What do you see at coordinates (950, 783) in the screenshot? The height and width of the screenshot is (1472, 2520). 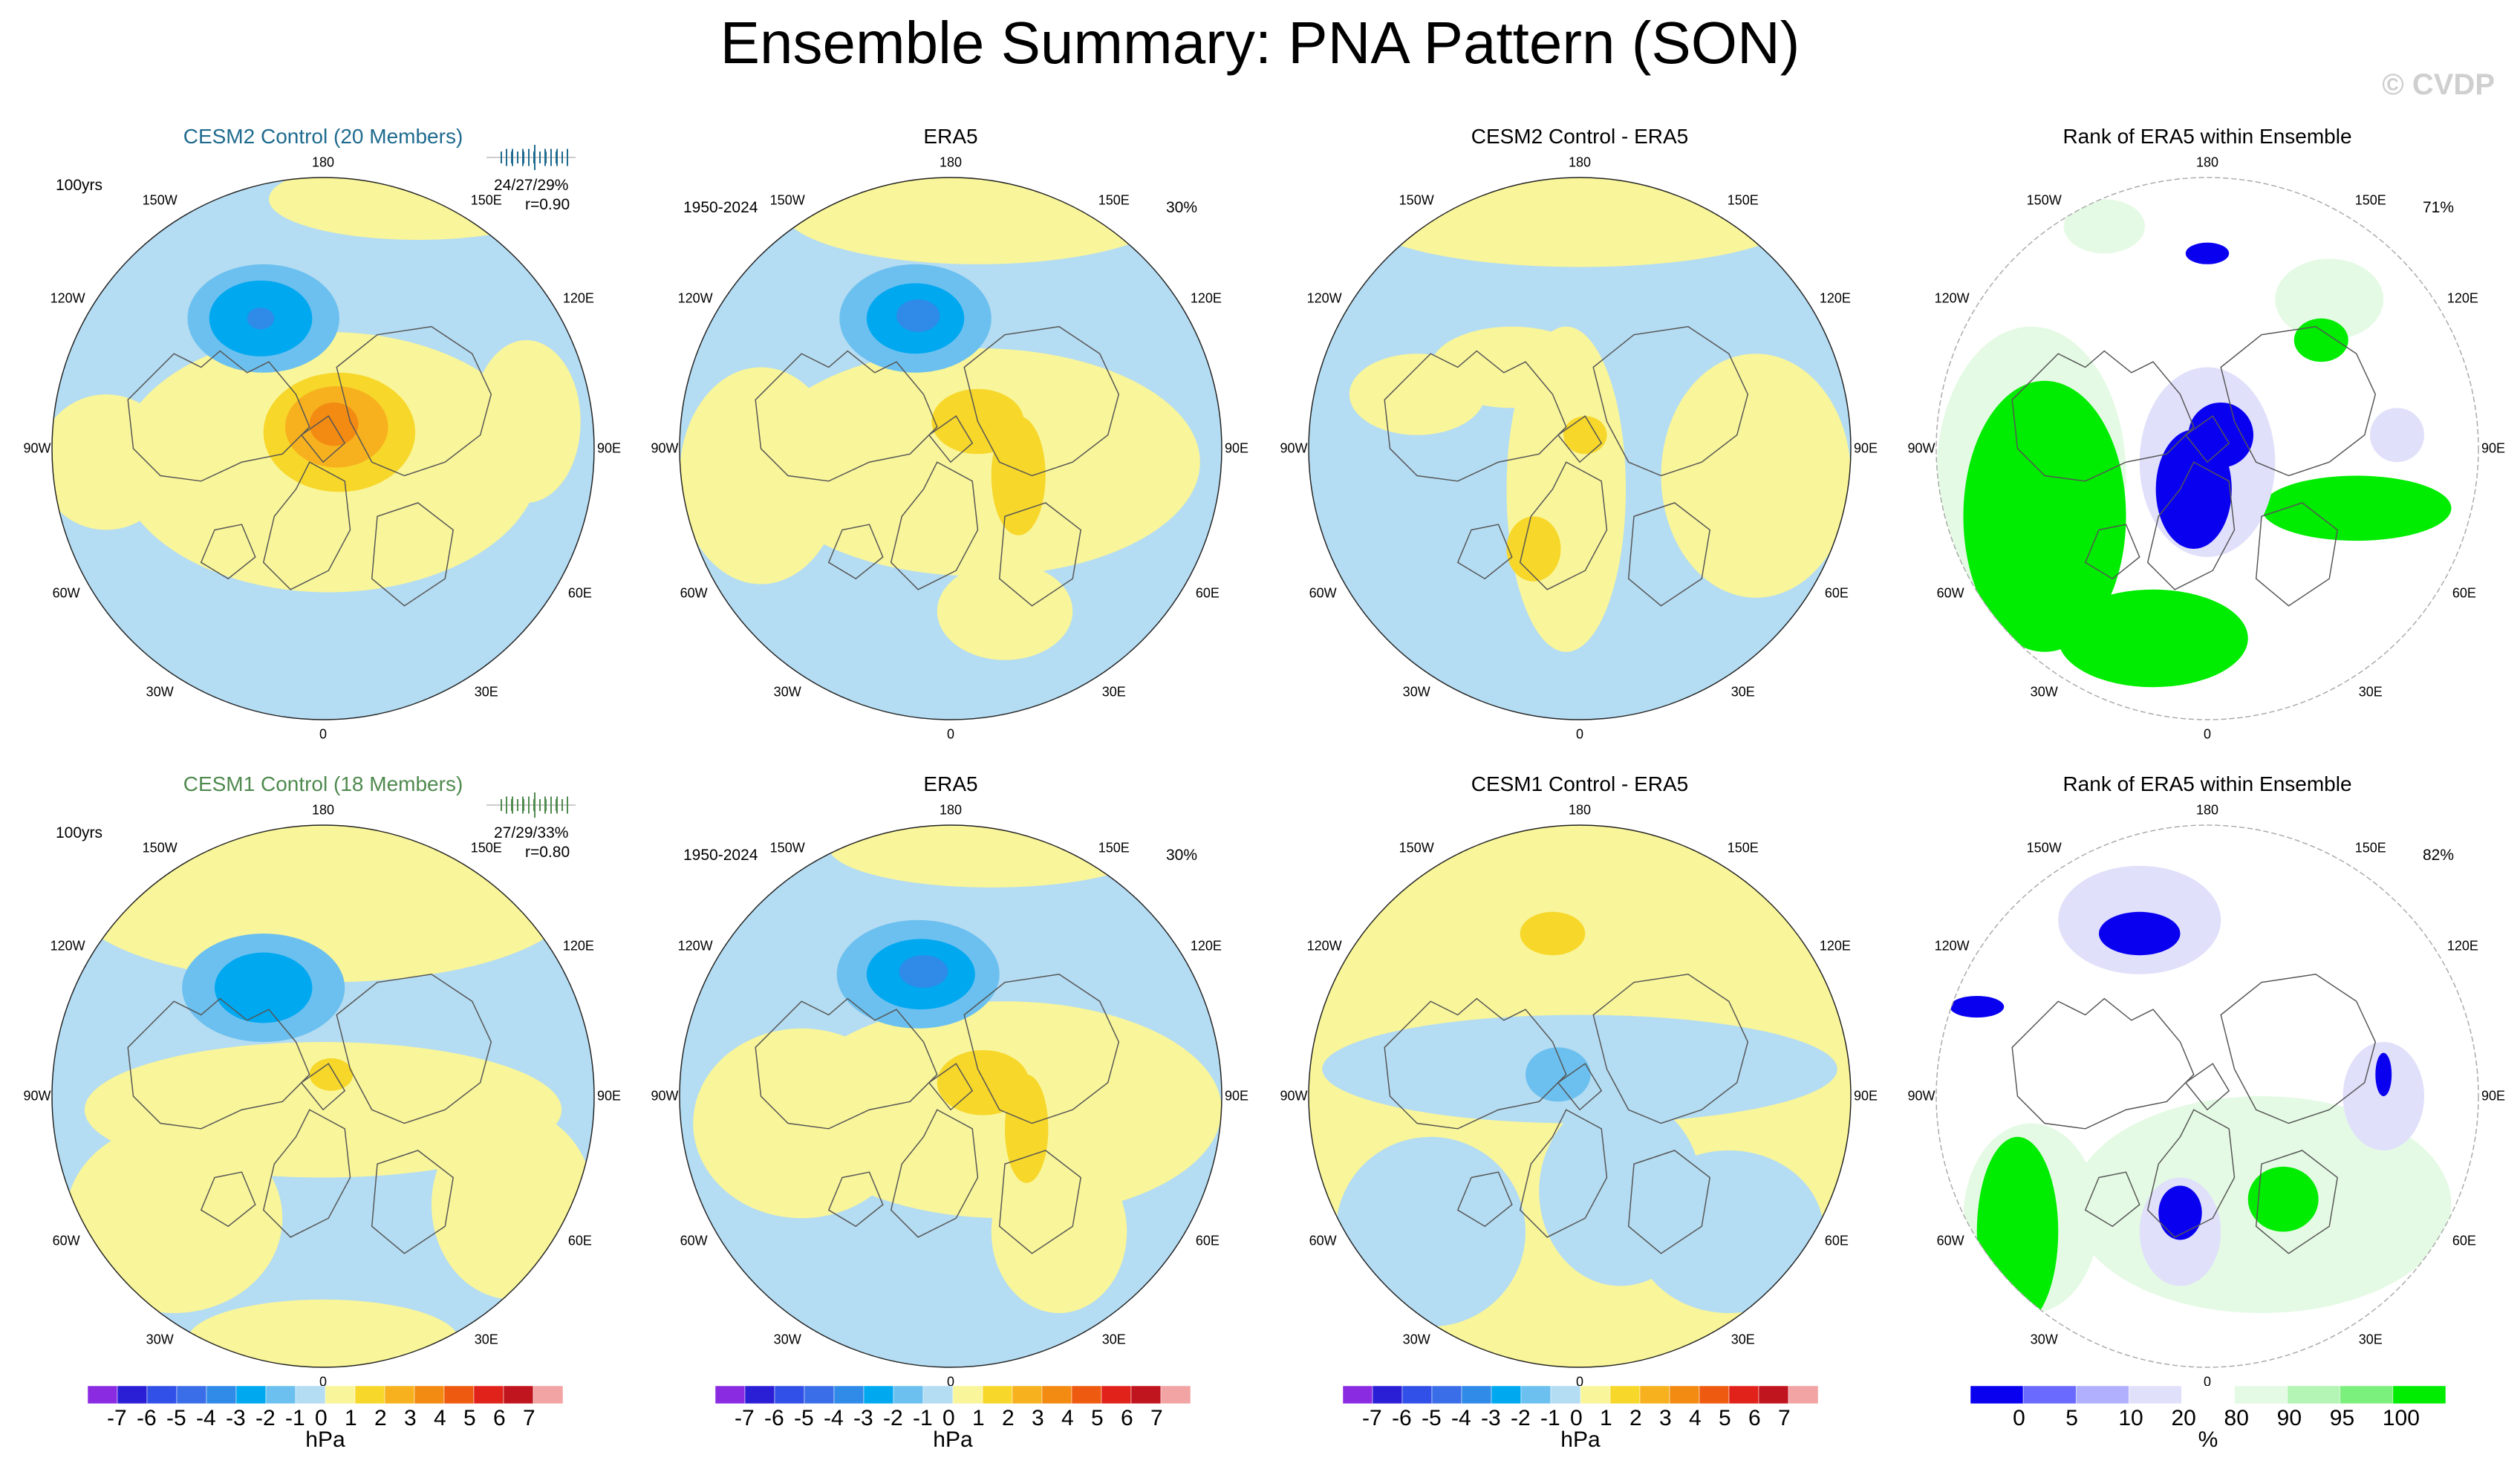 I see `panel-title: ERA5` at bounding box center [950, 783].